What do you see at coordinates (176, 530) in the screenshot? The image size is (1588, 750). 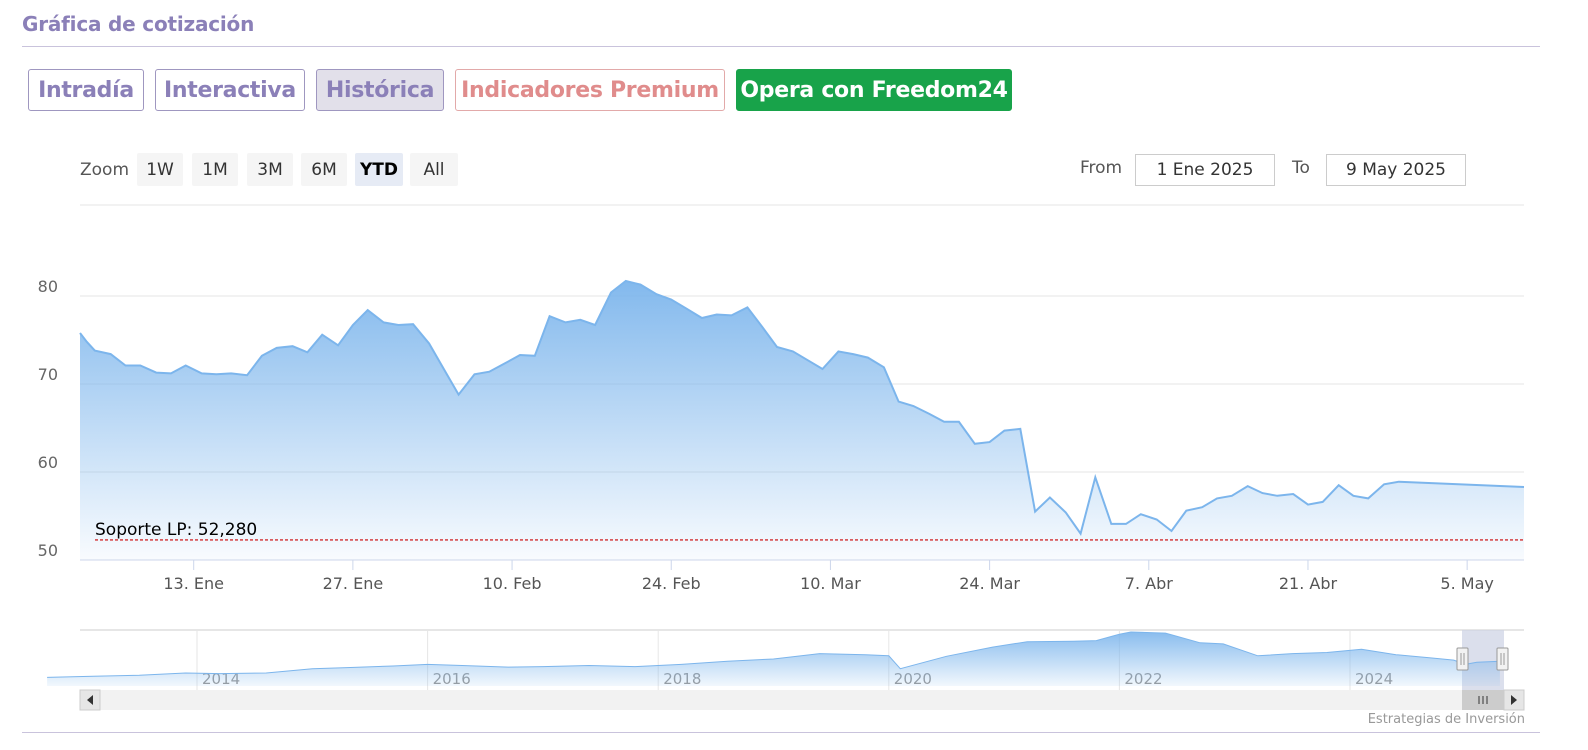 I see `support-label: Soporte LP: 52,280` at bounding box center [176, 530].